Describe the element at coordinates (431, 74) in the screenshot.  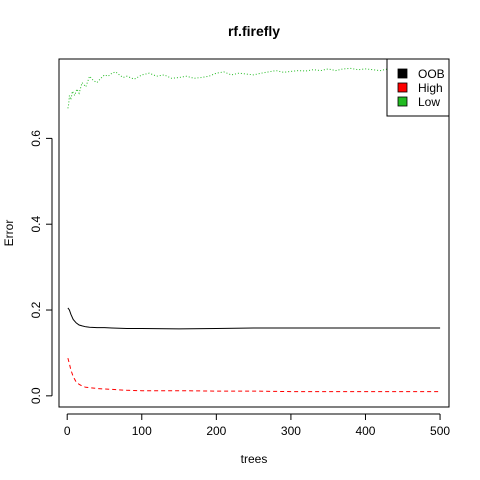
I see `legend-label-oob: OOB` at that location.